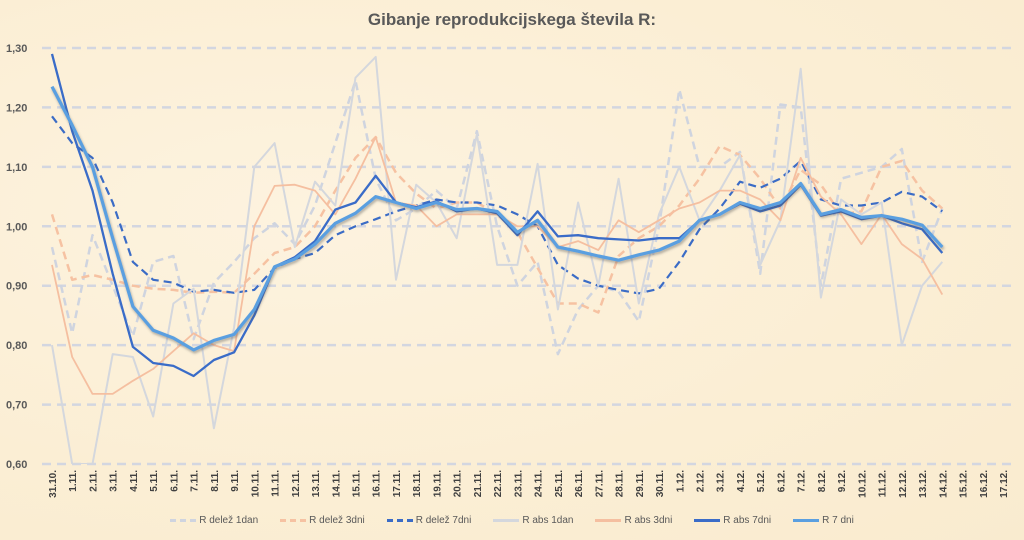  I want to click on legend-item: R delež 7dni, so click(429, 520).